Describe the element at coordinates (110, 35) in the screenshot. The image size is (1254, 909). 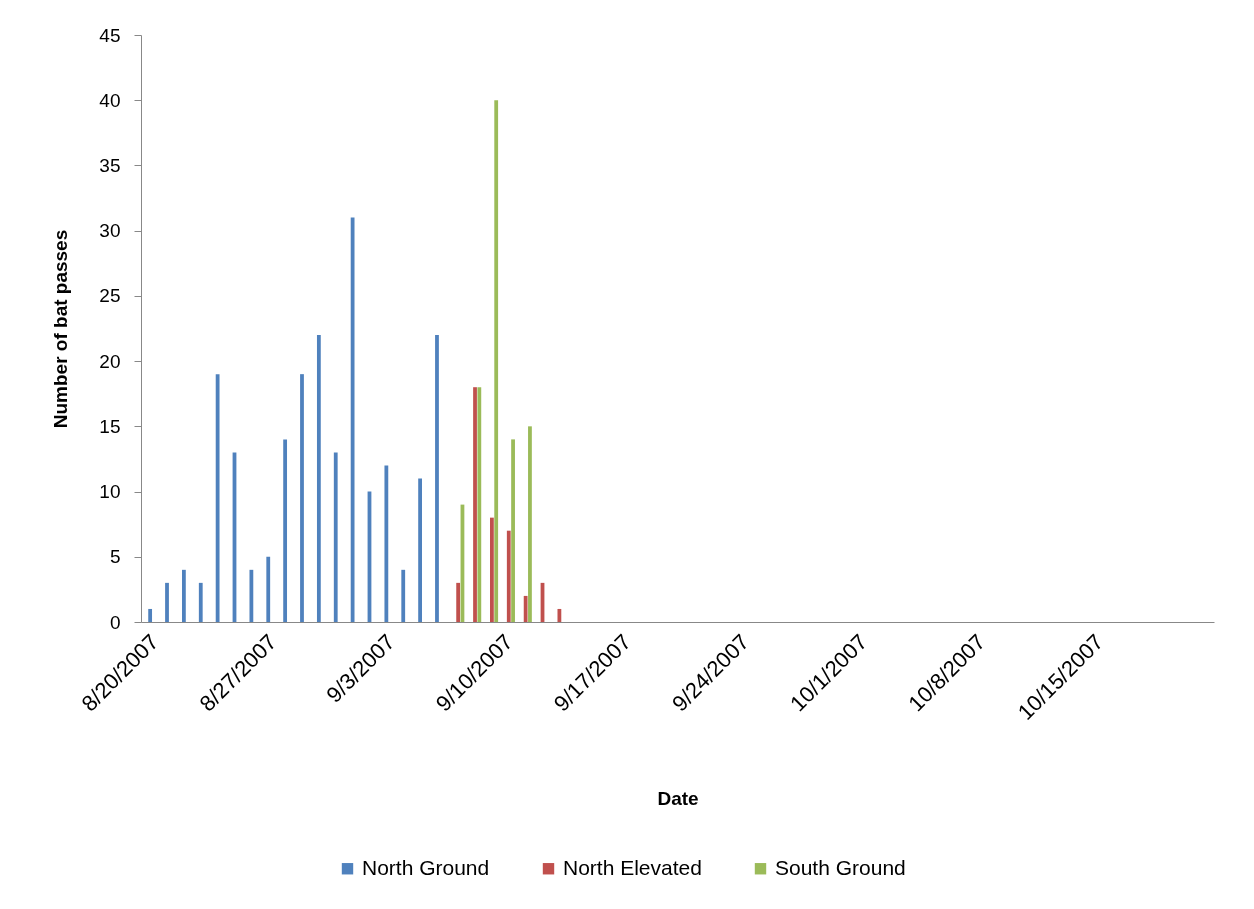
I see `y-tick-label: 45` at that location.